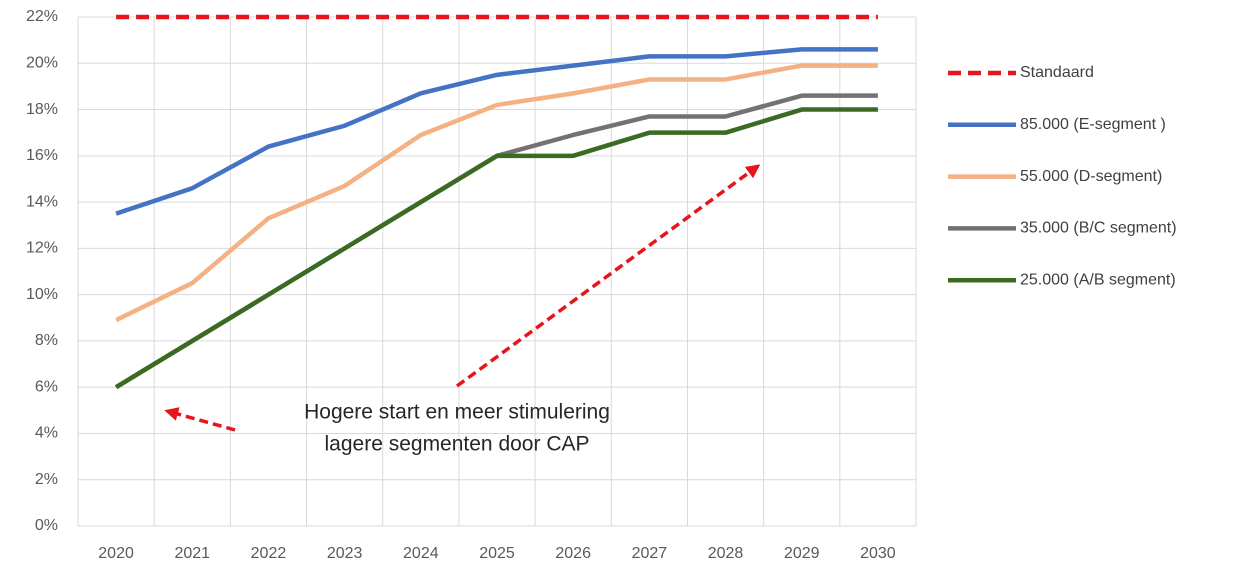 This screenshot has height=568, width=1247. Describe the element at coordinates (497, 553) in the screenshot. I see `x-tick-label: 2025` at that location.